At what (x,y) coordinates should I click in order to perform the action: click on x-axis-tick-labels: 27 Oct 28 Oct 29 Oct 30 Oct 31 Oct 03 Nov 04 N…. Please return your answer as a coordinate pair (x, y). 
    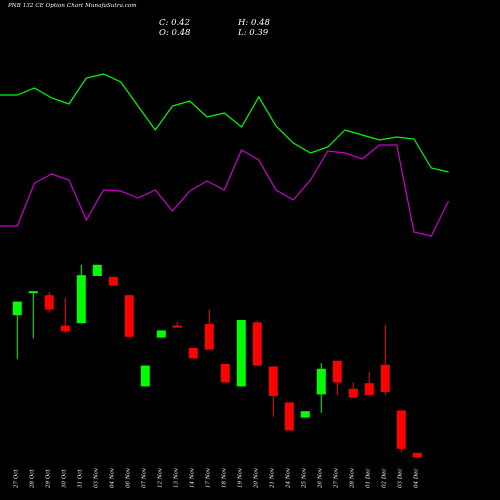
    Looking at the image, I should click on (216, 478).